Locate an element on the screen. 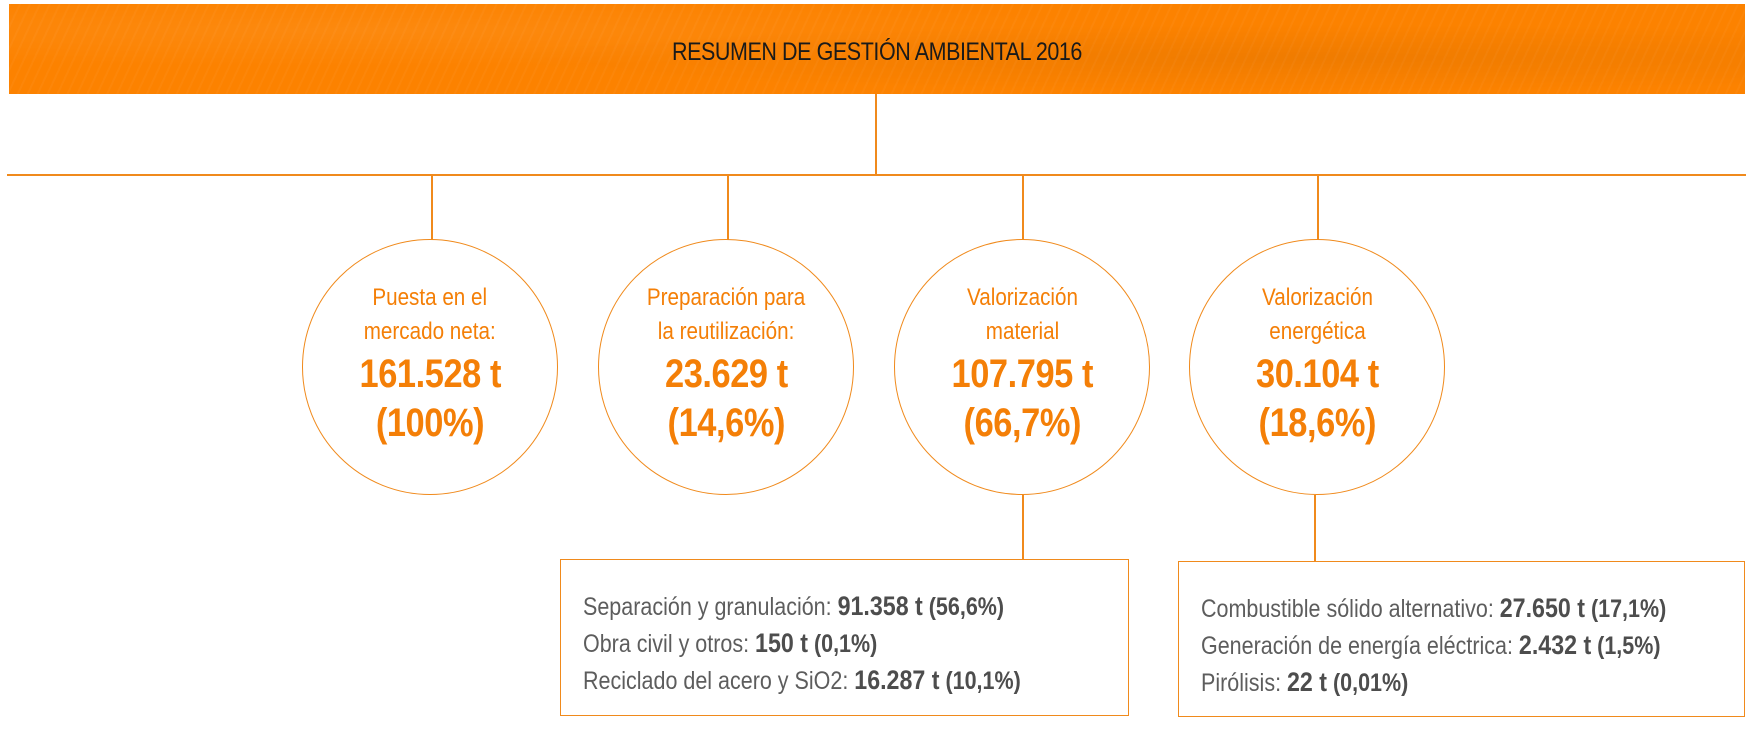  diagram-title: RESUMEN DE GESTIÓN AMBIENTAL 2016 is located at coordinates (877, 52).